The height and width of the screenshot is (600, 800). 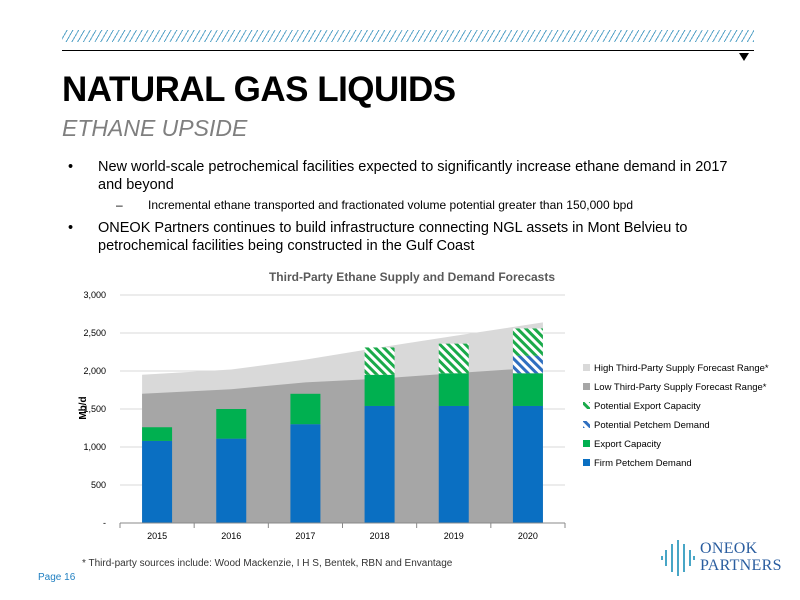 I want to click on x-tick-label: 2019, so click(x=454, y=536).